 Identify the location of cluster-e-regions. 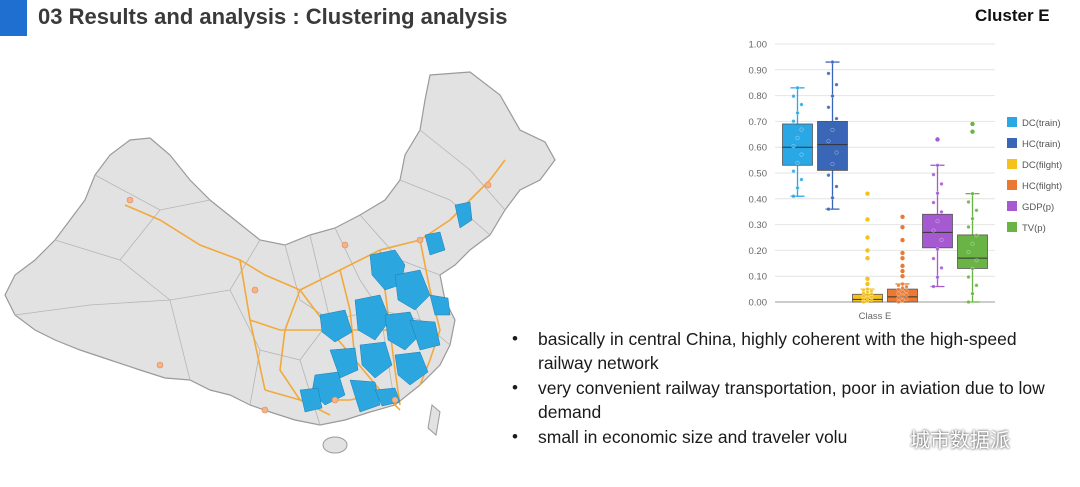
(386, 307).